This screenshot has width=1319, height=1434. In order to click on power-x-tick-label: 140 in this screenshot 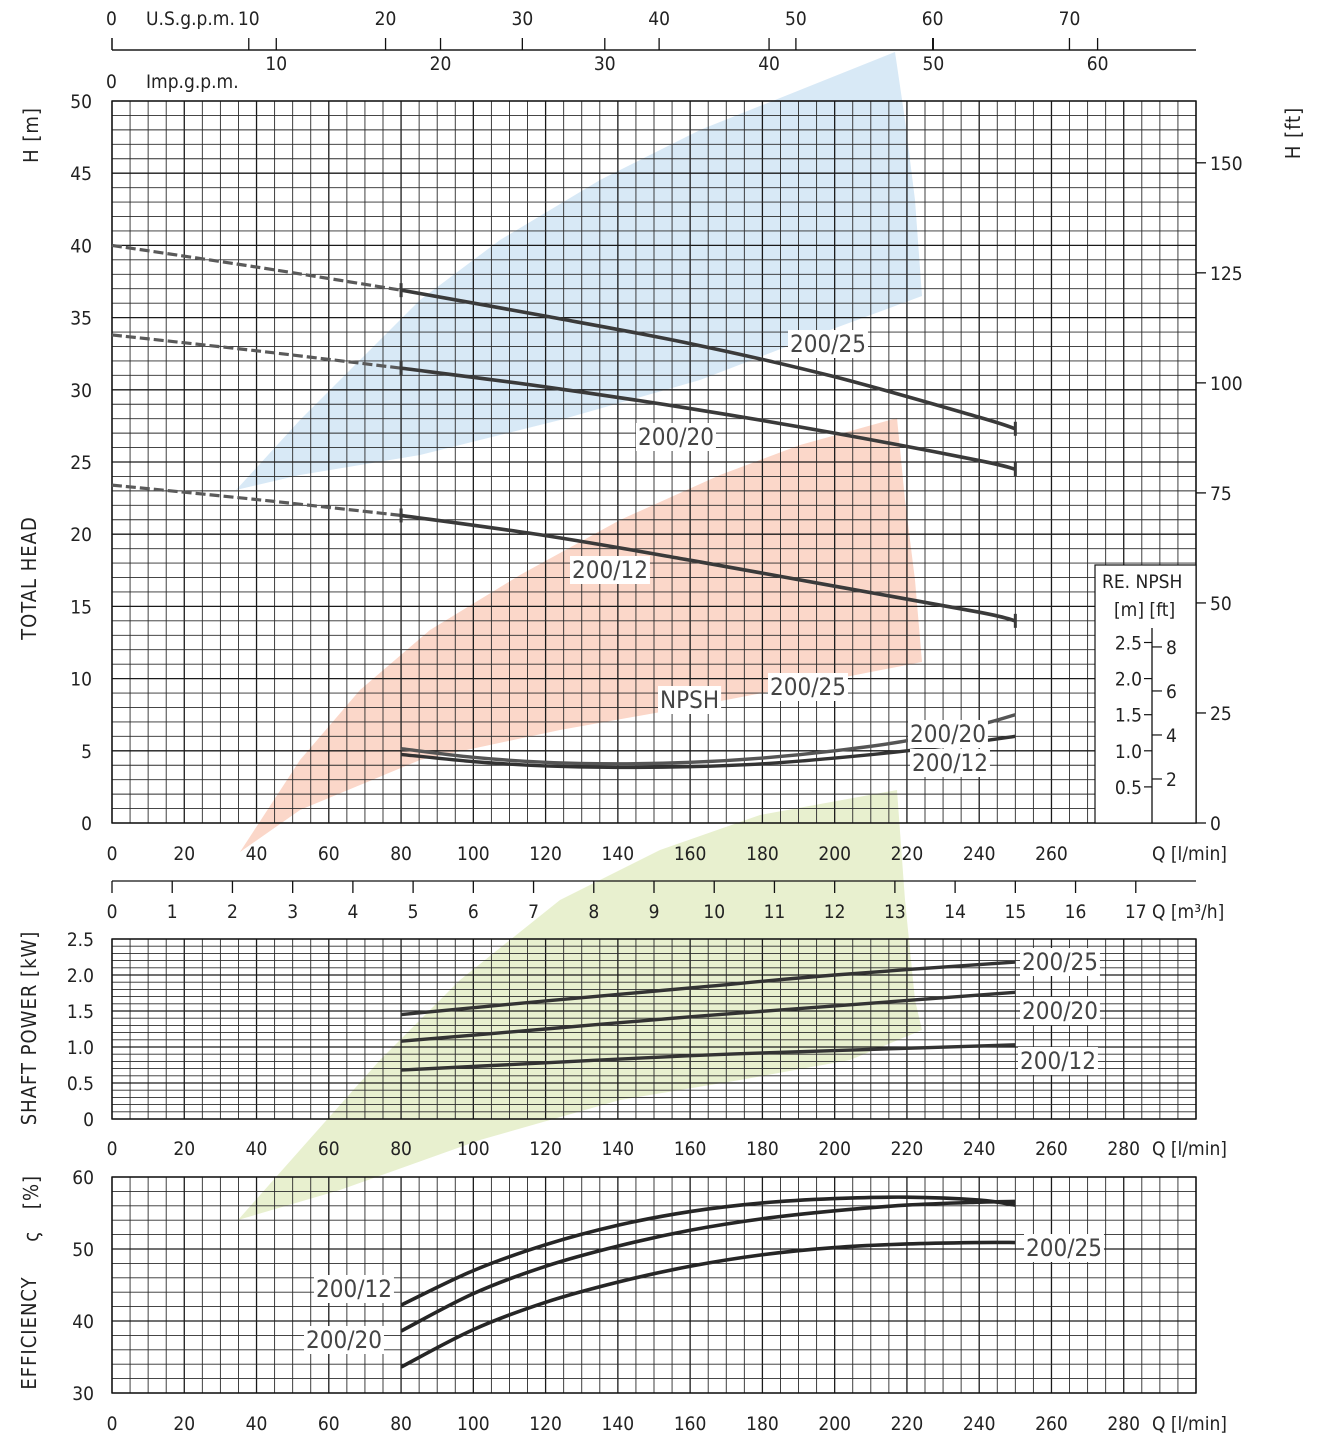, I will do `click(618, 1149)`.